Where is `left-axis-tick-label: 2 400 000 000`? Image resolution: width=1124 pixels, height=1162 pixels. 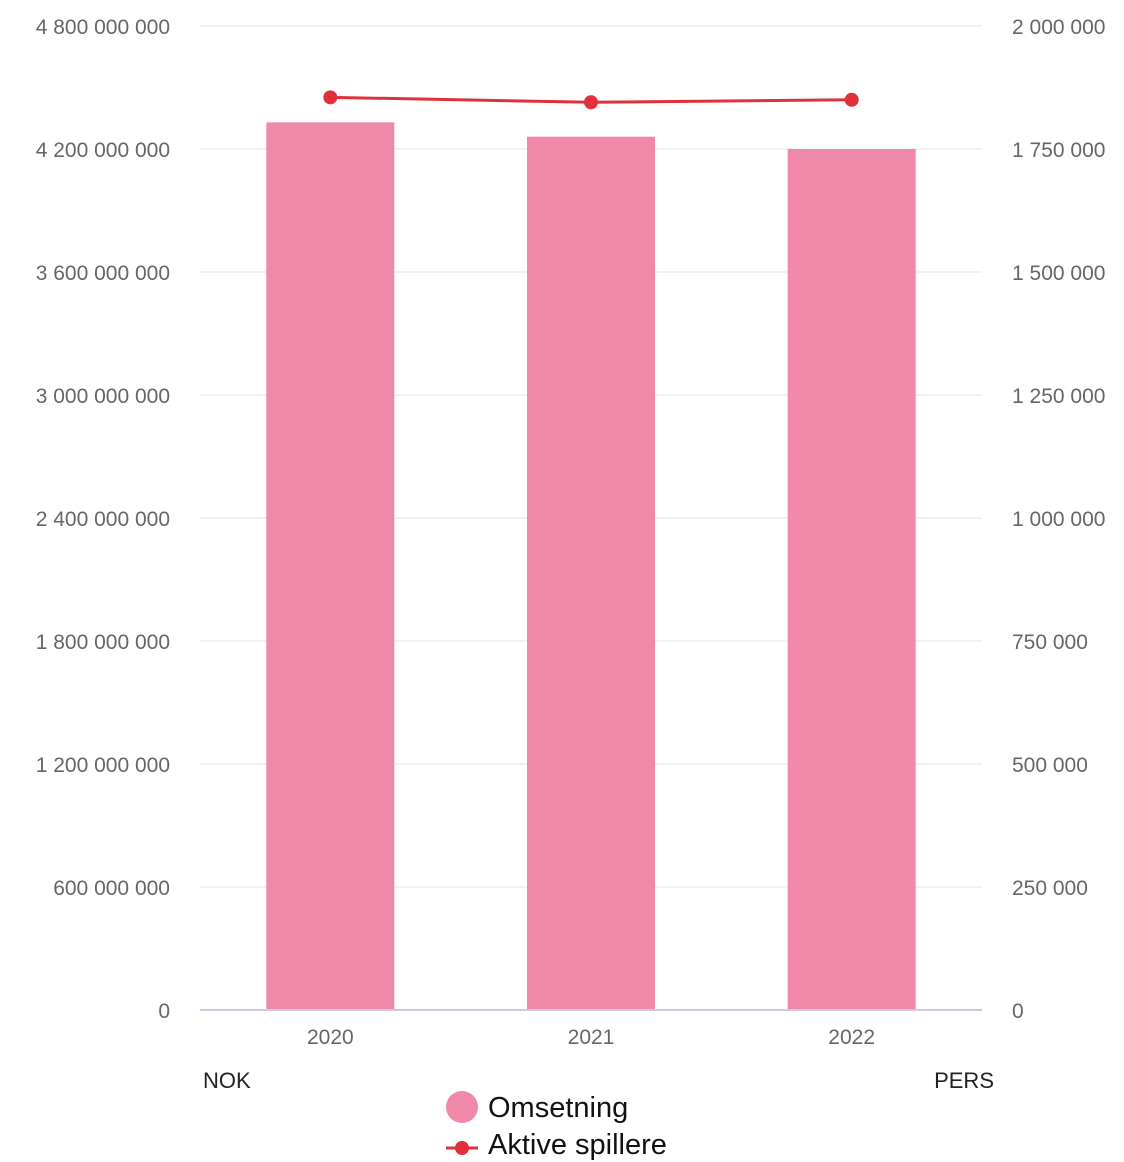
left-axis-tick-label: 2 400 000 000 is located at coordinates (103, 519).